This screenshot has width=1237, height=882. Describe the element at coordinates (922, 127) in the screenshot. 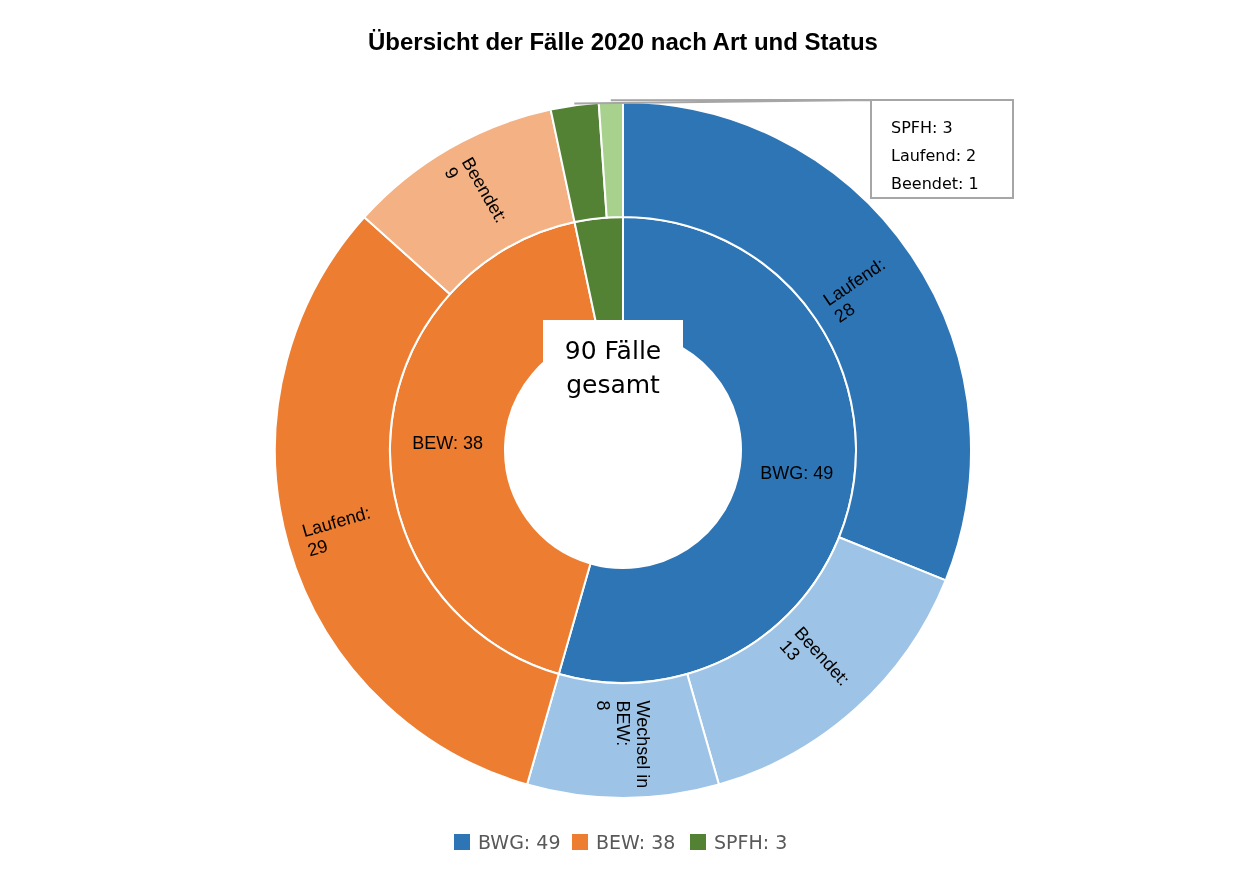

I see `text: SPFH: 3` at that location.